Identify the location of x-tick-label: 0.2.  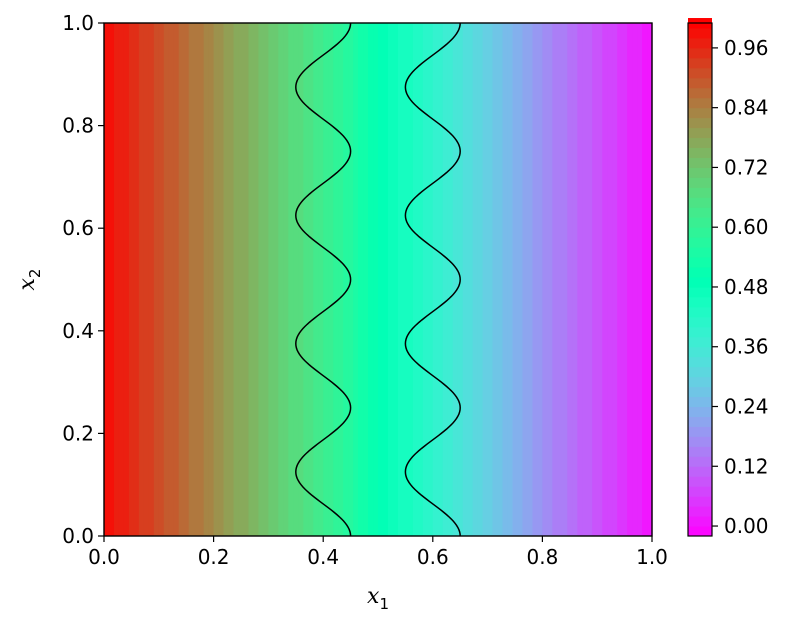
(214, 557).